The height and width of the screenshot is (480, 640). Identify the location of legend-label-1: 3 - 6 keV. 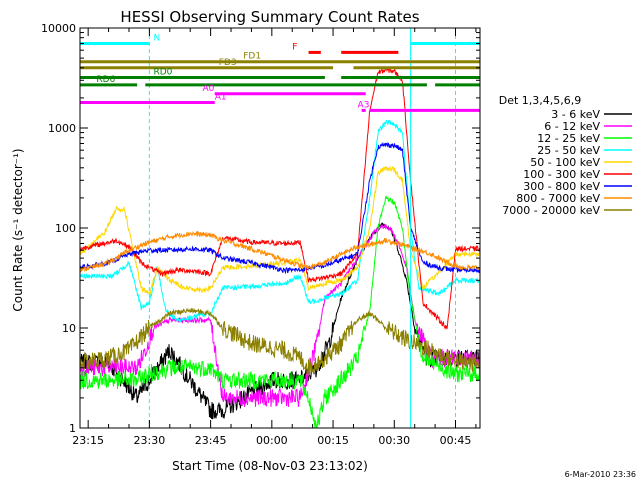
(575, 114).